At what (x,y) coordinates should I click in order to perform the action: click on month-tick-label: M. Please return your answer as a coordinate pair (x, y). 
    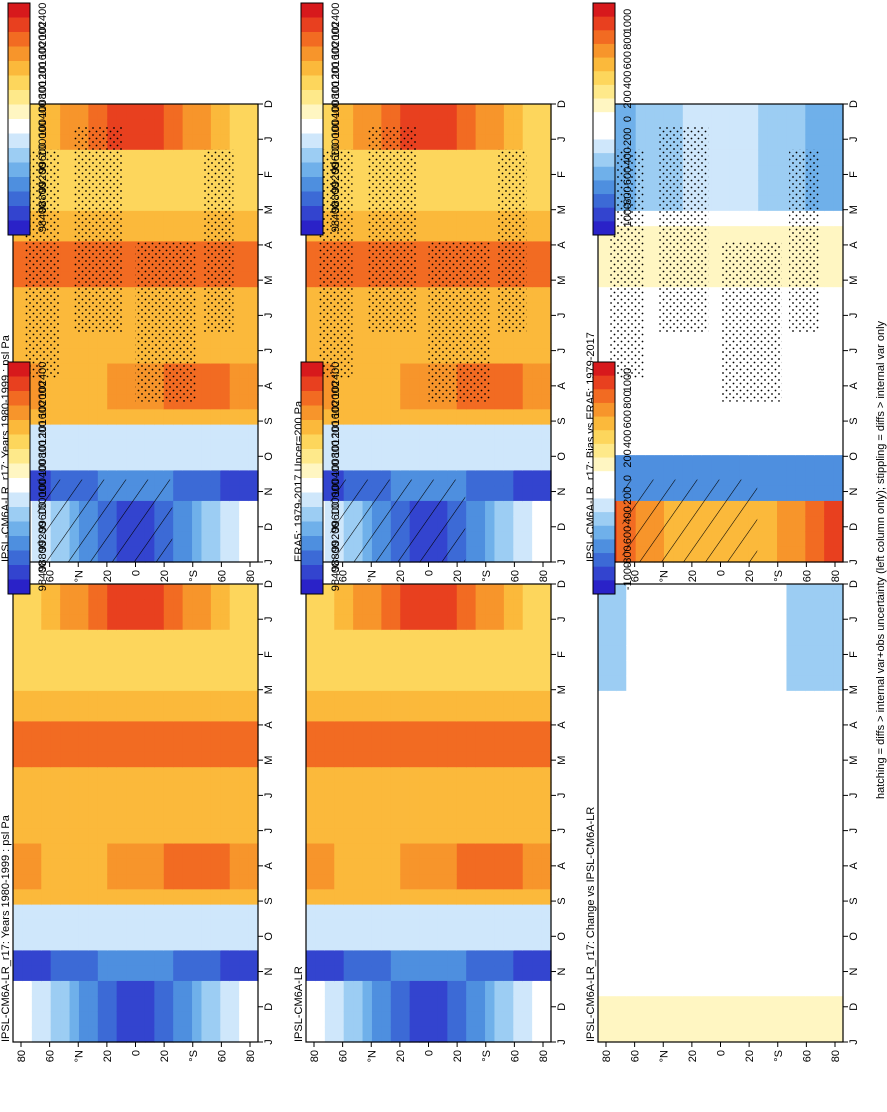
    Looking at the image, I should click on (854, 689).